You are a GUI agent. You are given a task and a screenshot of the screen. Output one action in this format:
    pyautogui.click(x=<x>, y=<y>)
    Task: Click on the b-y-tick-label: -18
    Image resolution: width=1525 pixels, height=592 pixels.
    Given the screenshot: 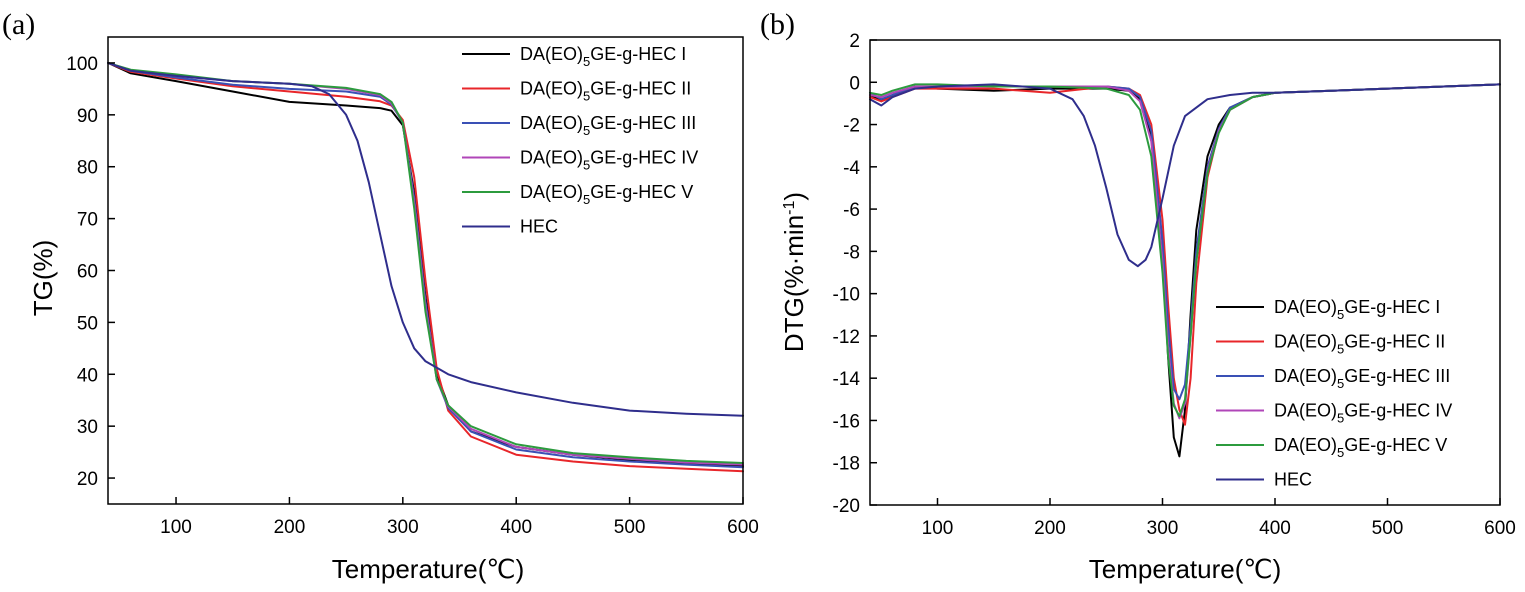 What is the action you would take?
    pyautogui.click(x=846, y=464)
    